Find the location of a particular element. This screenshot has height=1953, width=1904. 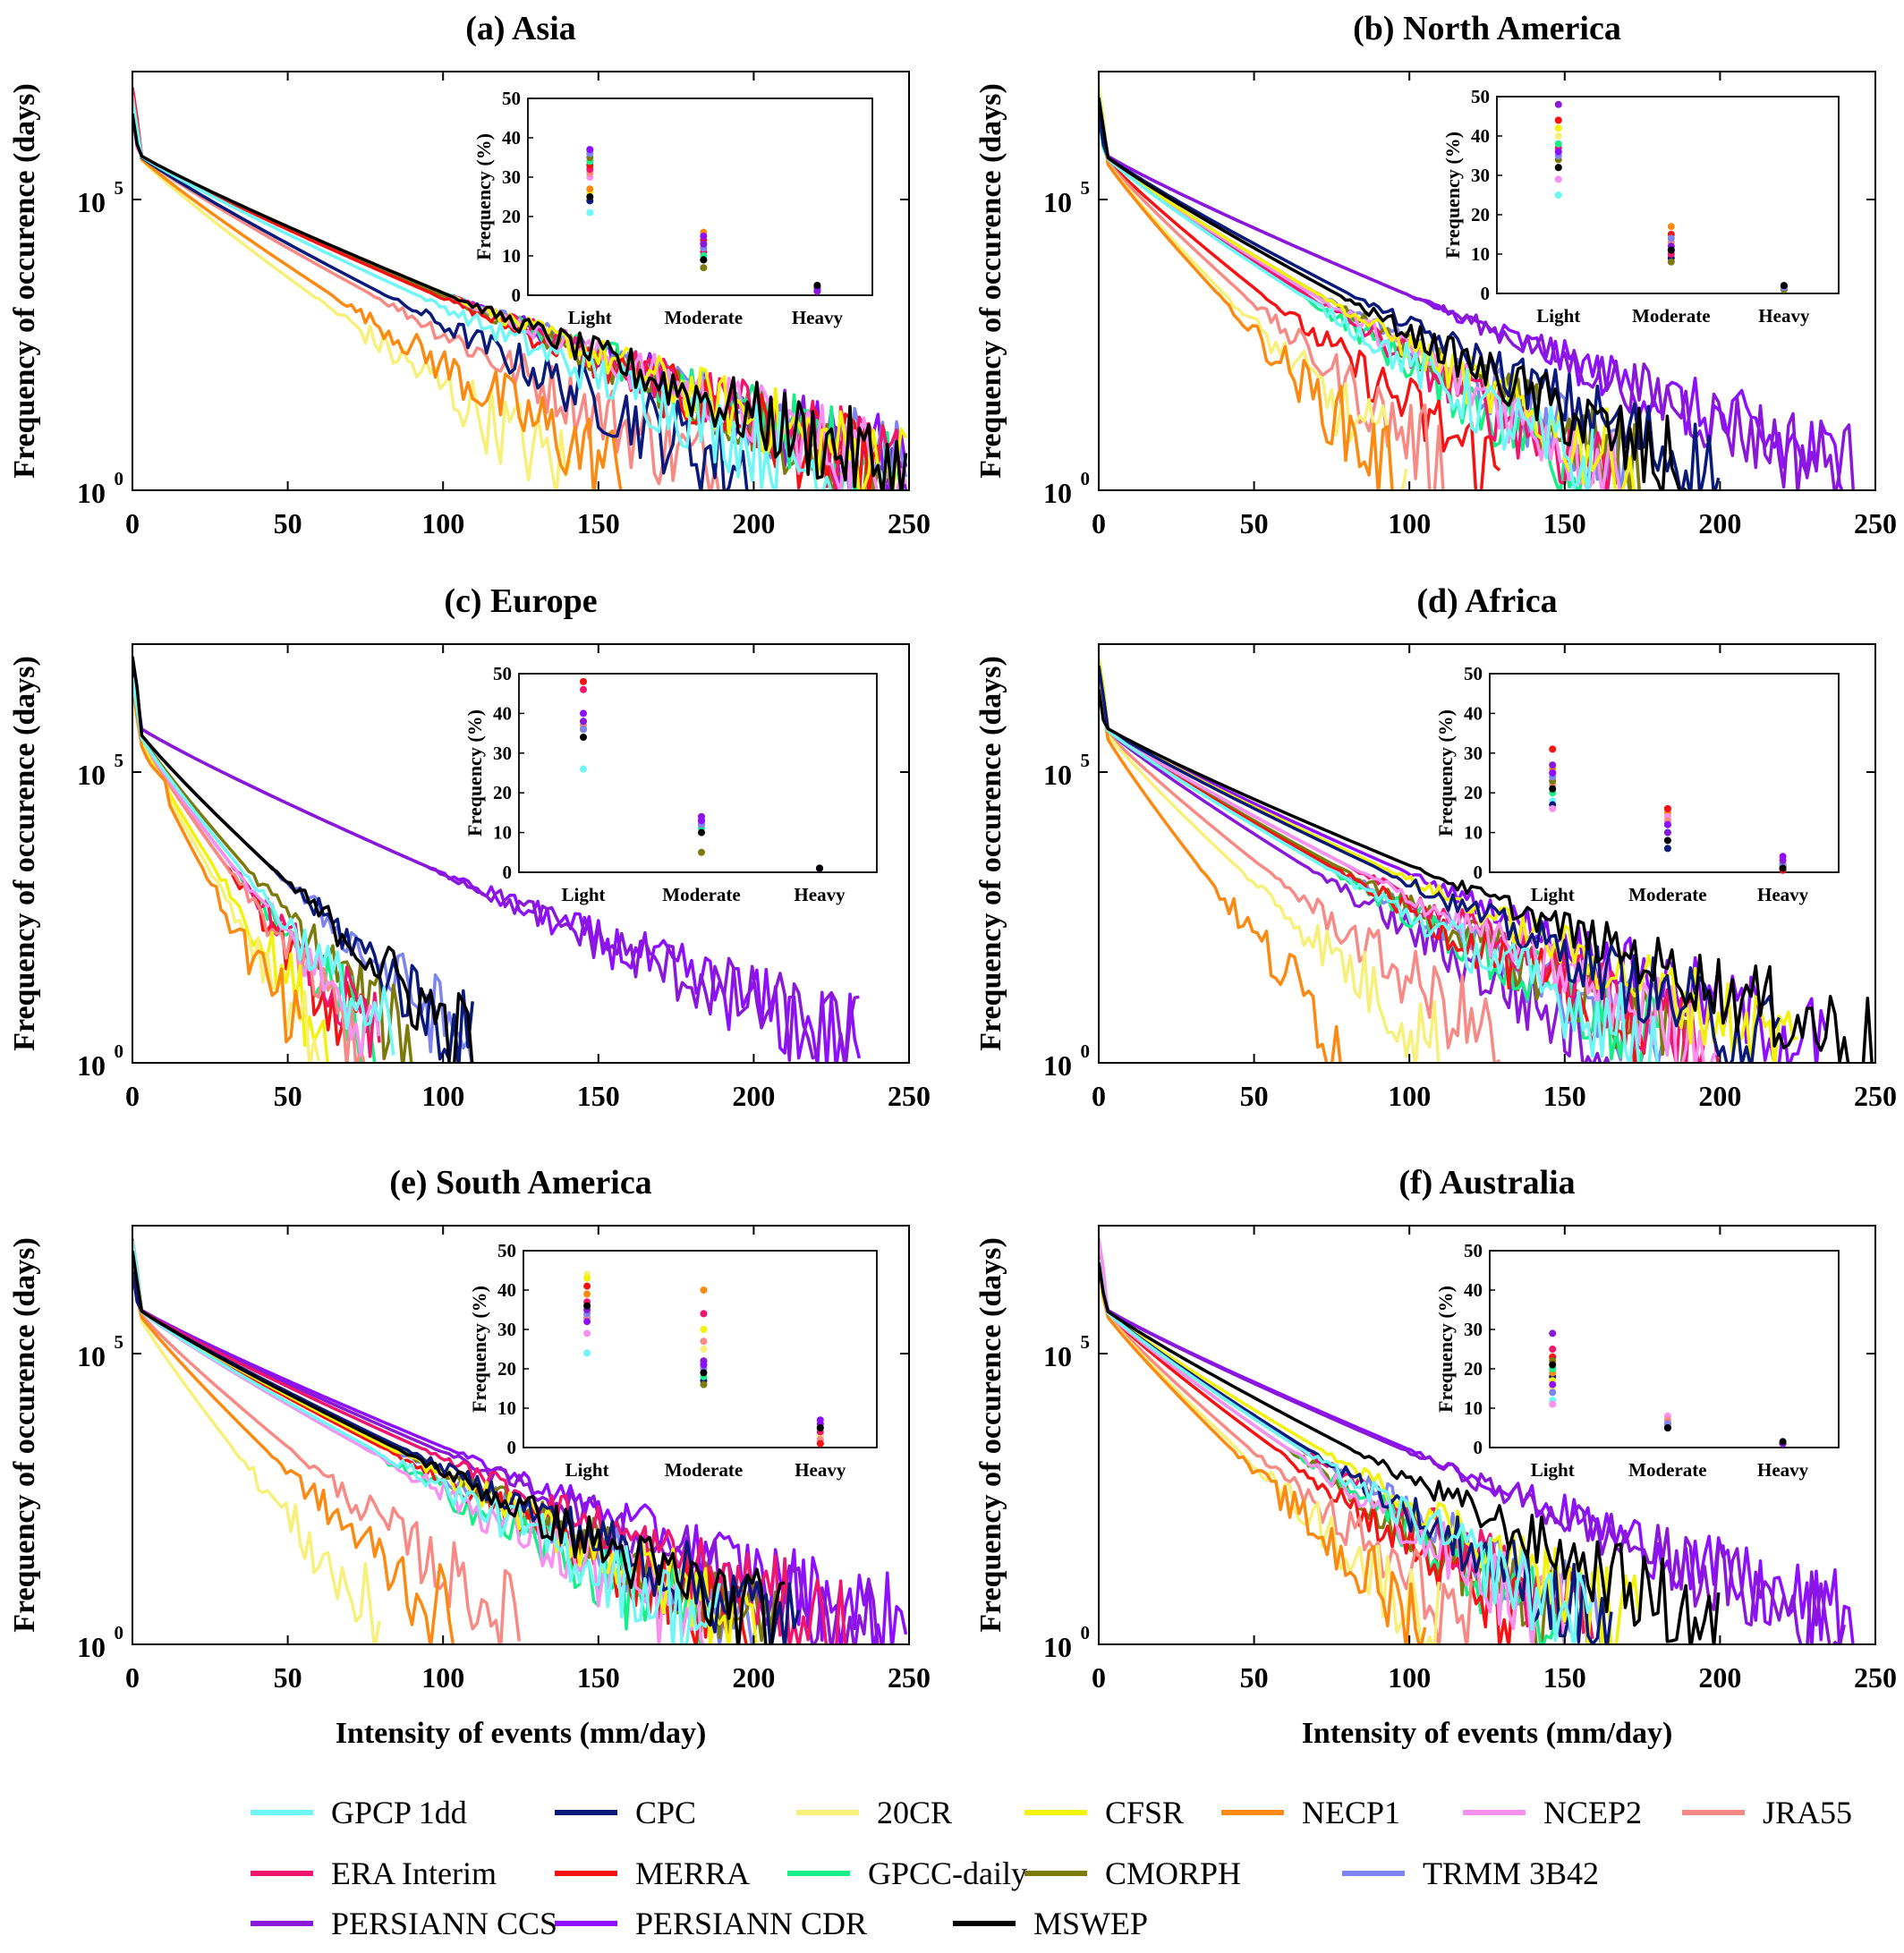

inset-y-tick-label: 40 is located at coordinates (512, 138).